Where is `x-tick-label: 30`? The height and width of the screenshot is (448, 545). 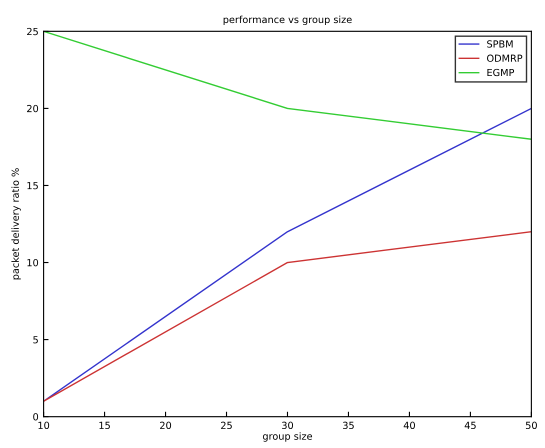 x-tick-label: 30 is located at coordinates (288, 426).